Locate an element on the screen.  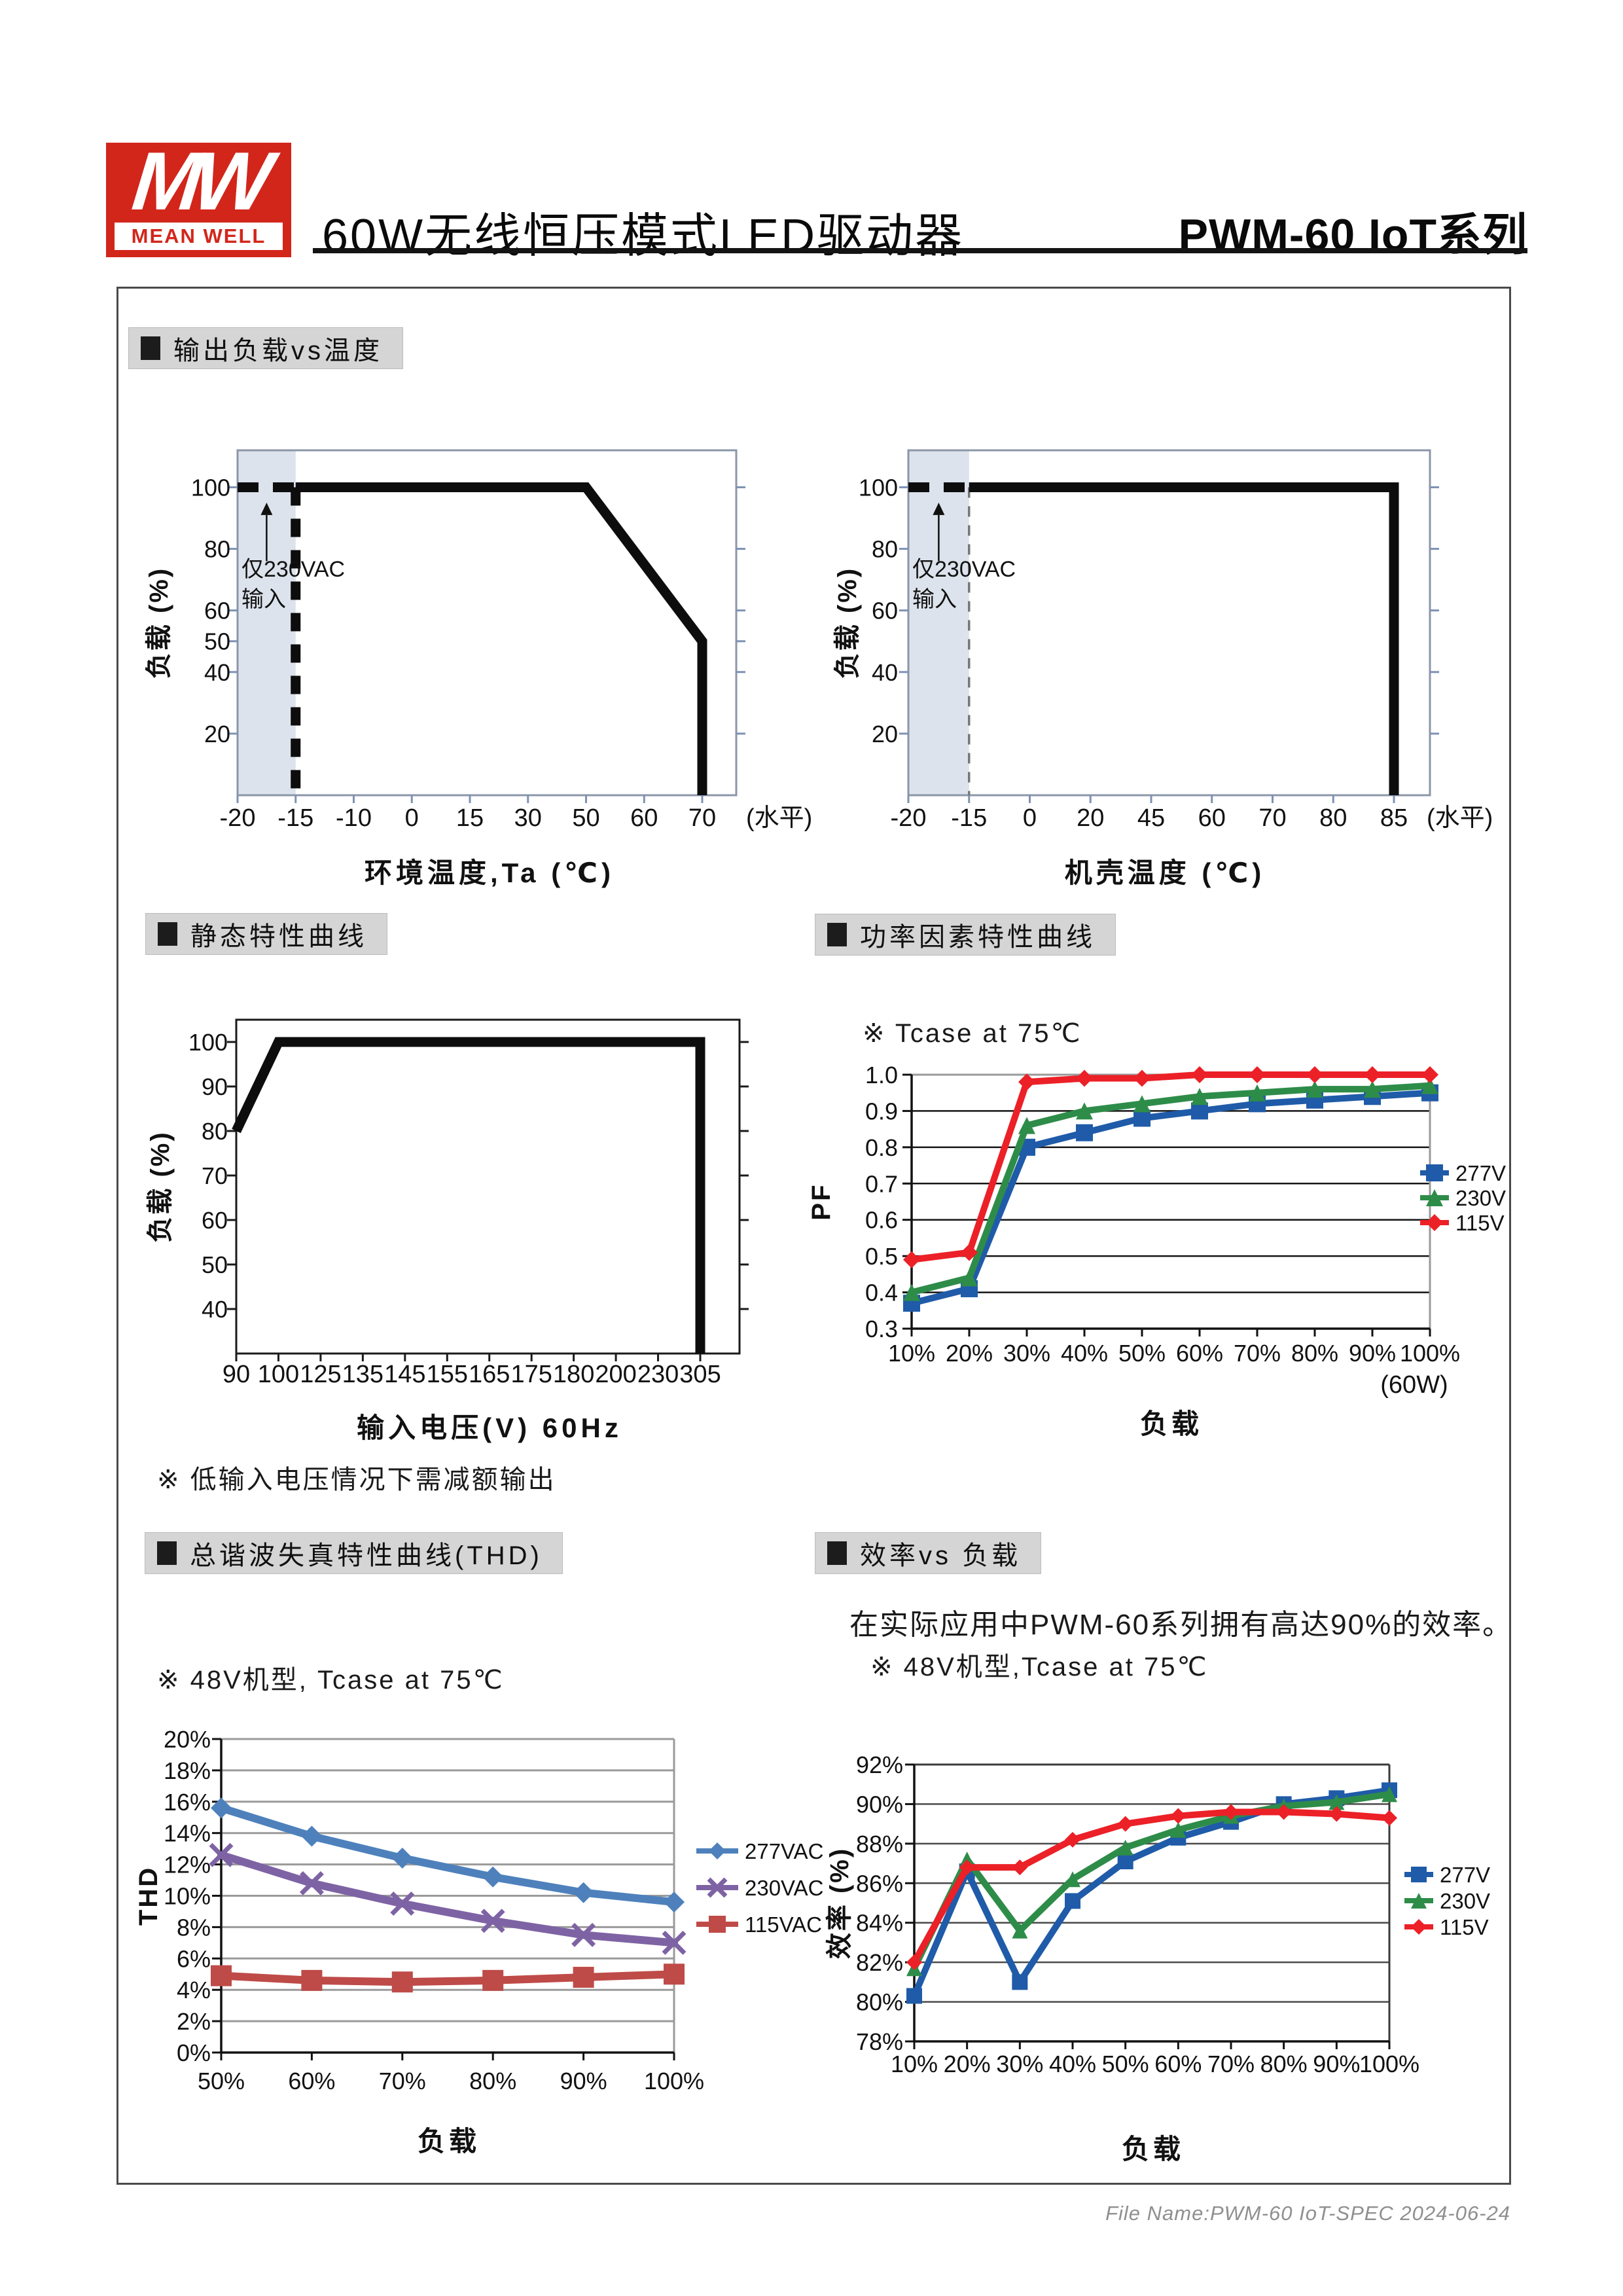
page-title: 60W无线恒压模式LED驱动器 is located at coordinates (643, 236).